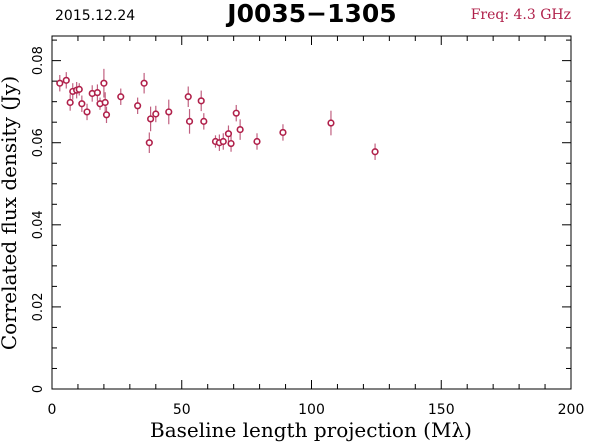 Image resolution: width=590 pixels, height=443 pixels. I want to click on x-tick-label: 200, so click(571, 410).